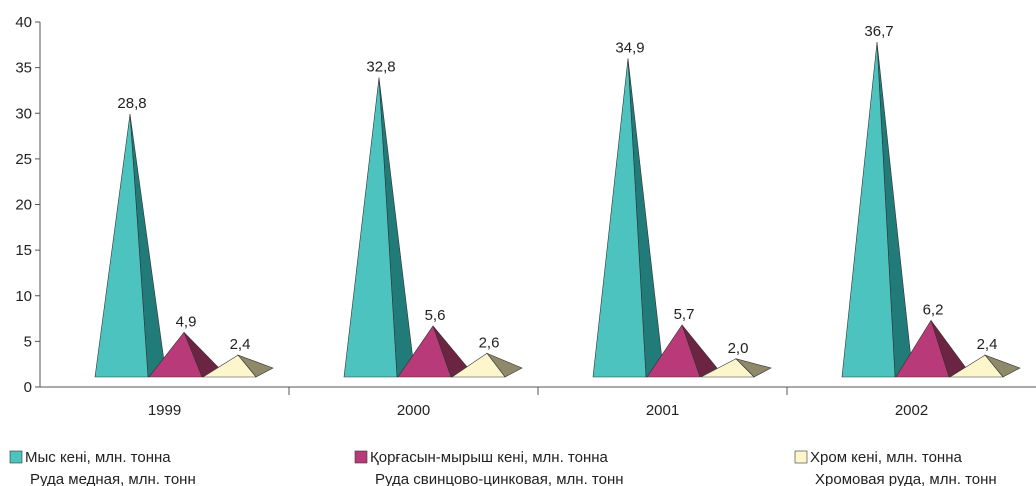 This screenshot has height=486, width=1036. What do you see at coordinates (23, 159) in the screenshot?
I see `y-tick-label: 25` at bounding box center [23, 159].